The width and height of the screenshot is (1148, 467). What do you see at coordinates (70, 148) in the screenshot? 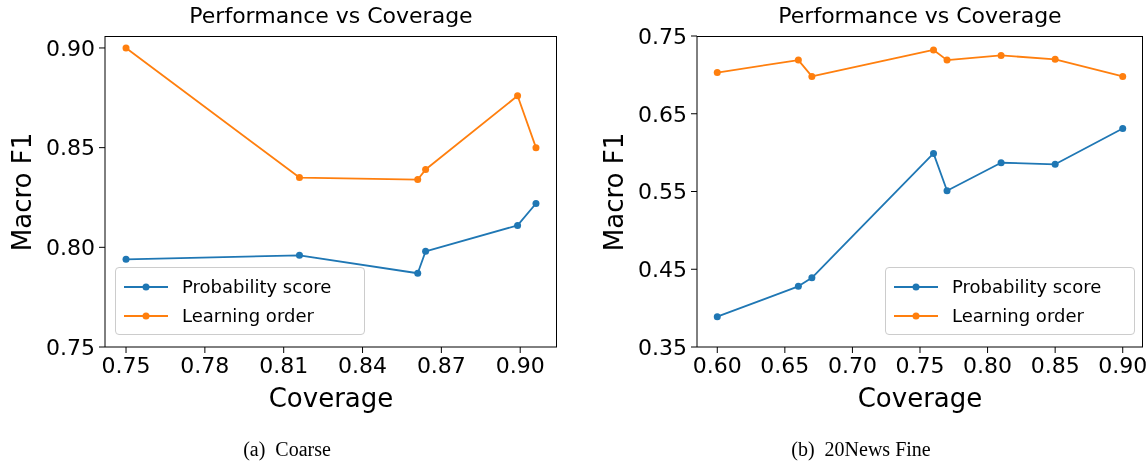
I see `y-tick-label: 0.85` at bounding box center [70, 148].